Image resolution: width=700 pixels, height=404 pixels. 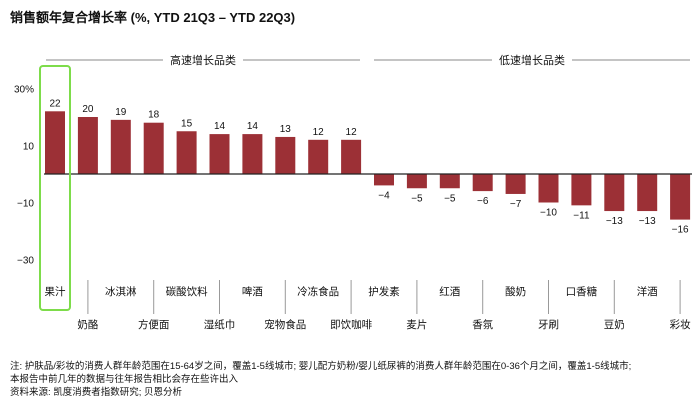 I want to click on data-label: 22, so click(x=55, y=103).